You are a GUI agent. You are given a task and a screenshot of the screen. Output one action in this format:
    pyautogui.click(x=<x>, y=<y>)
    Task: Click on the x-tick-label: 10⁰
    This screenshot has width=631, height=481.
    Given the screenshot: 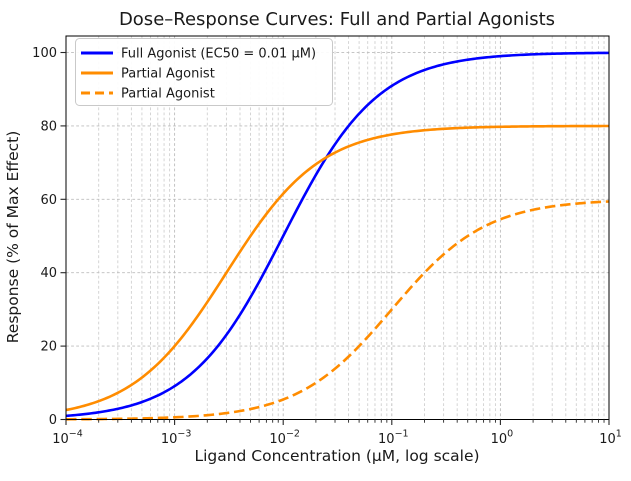 What is the action you would take?
    pyautogui.click(x=502, y=438)
    